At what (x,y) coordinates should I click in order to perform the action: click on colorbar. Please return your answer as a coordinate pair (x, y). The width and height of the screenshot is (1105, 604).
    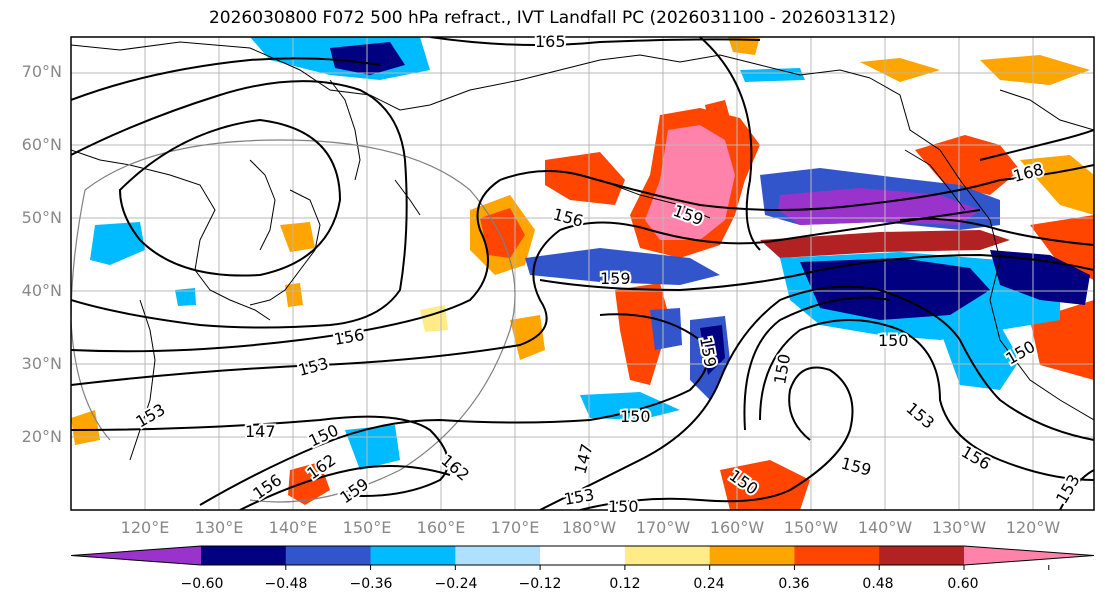
    Looking at the image, I should click on (582, 557).